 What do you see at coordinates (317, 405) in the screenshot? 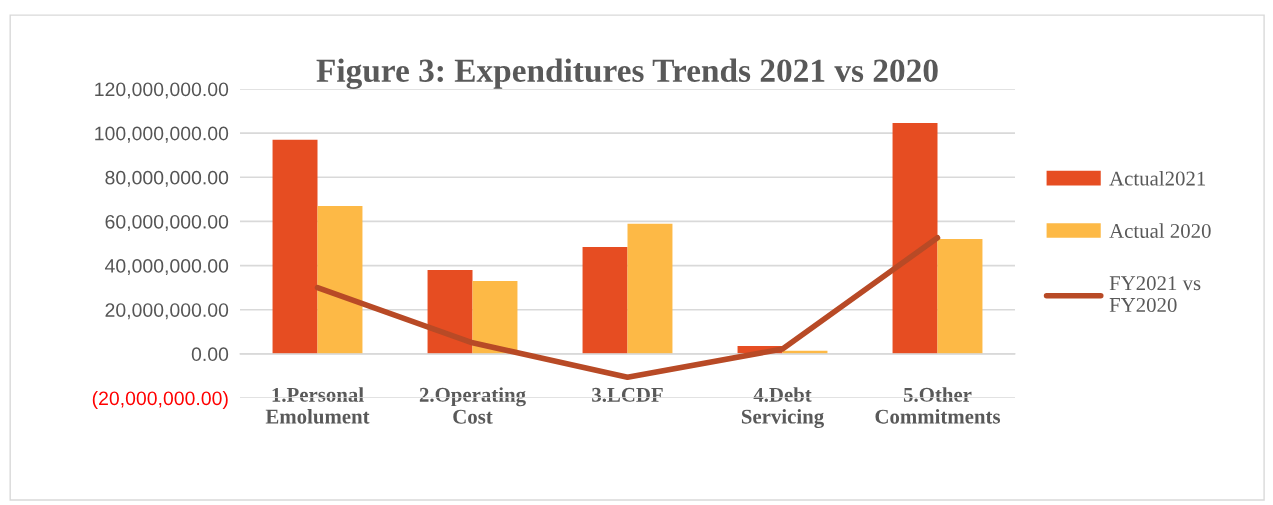
I see `x-tick-label: 1.Personal Emolument` at bounding box center [317, 405].